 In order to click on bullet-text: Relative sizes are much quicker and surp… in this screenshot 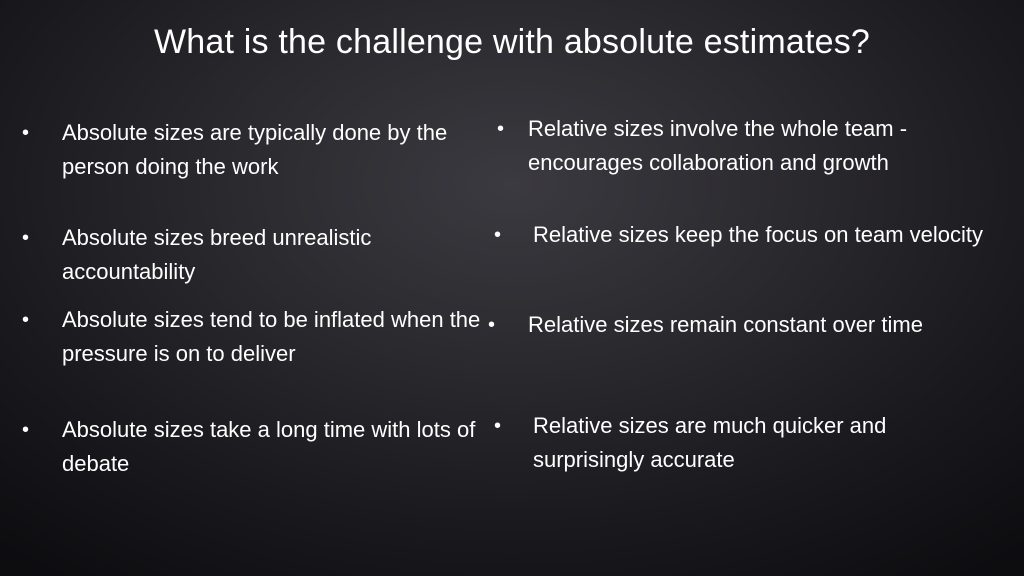, I will do `click(758, 443)`.